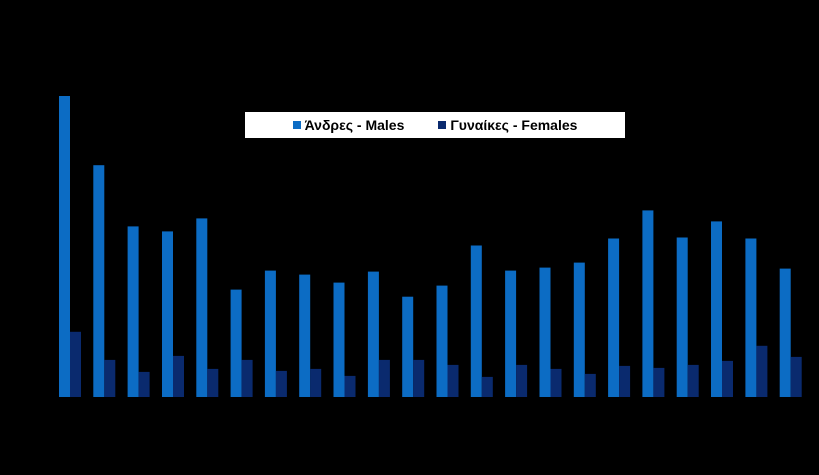 Image resolution: width=819 pixels, height=475 pixels. I want to click on legend-item-females: Γυναίκες - Females, so click(507, 125).